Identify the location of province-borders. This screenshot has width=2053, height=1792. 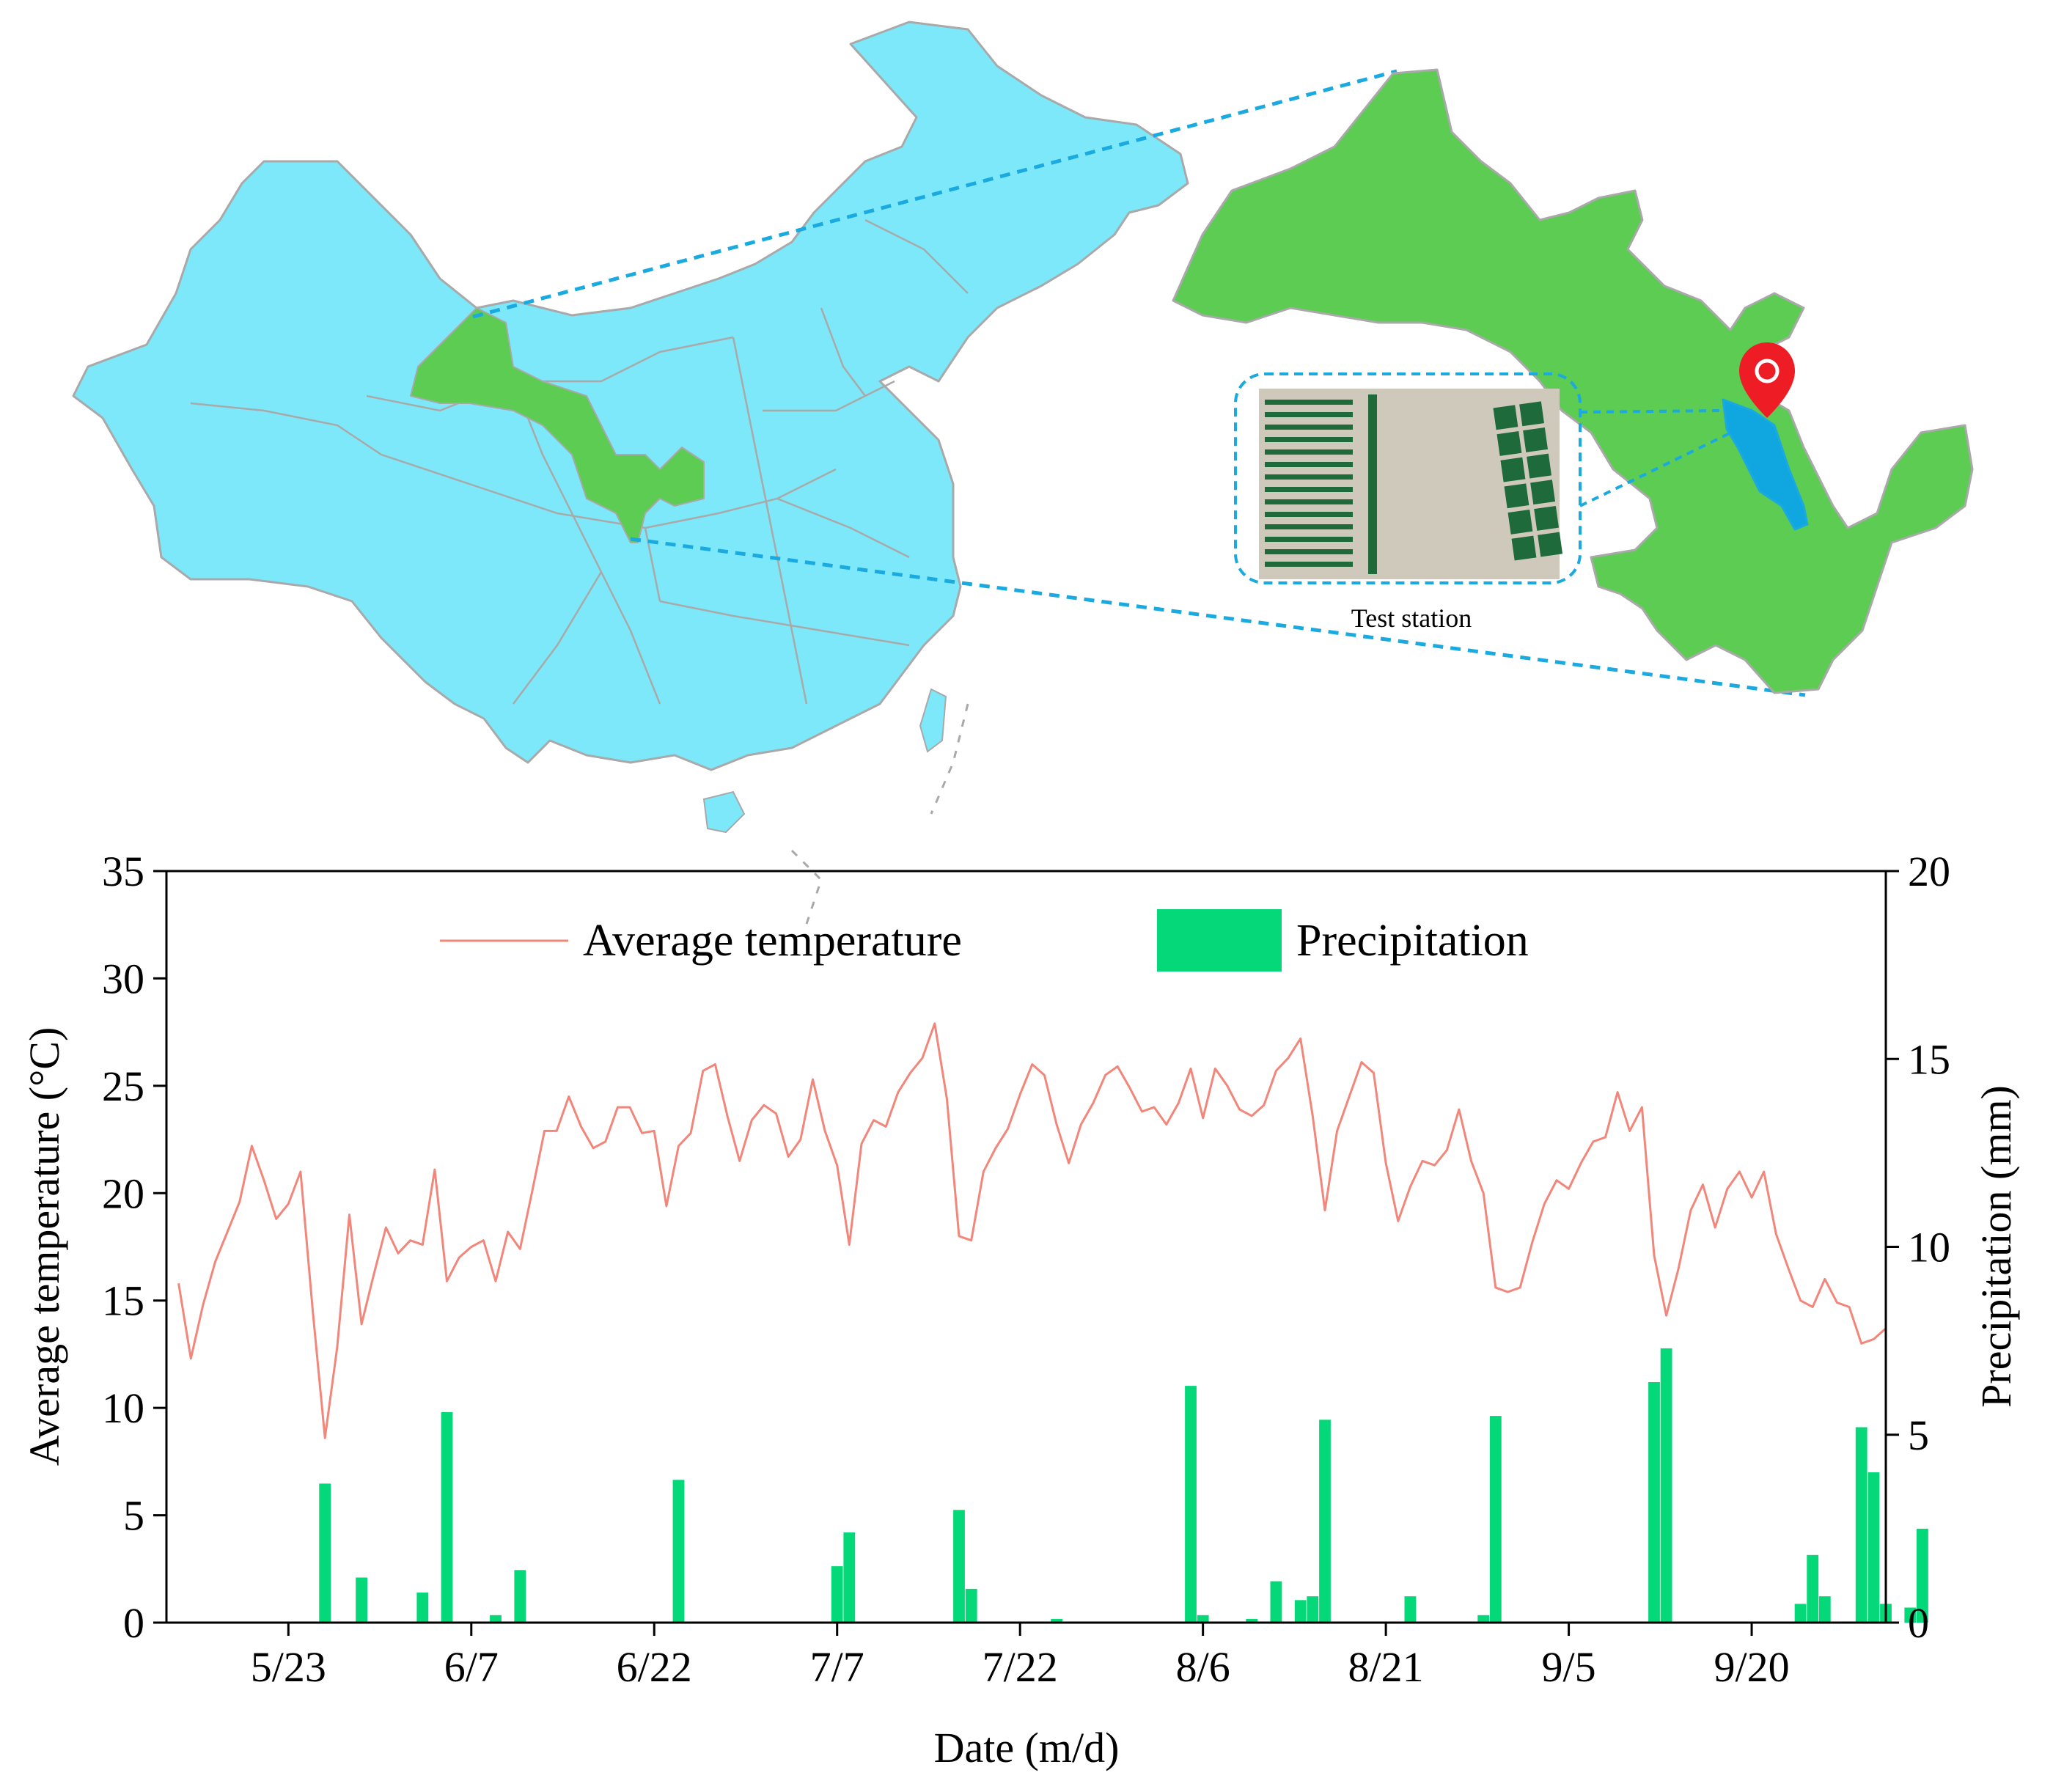
(579, 462).